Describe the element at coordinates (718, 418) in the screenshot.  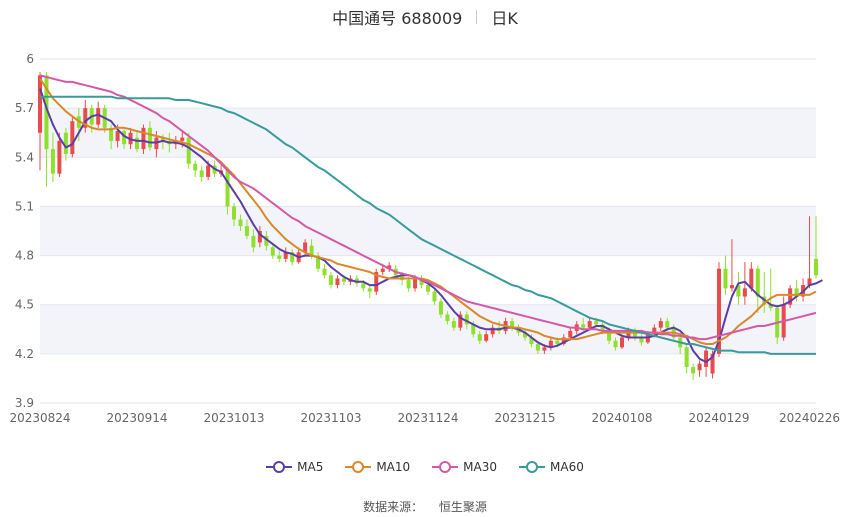
I see `x-tick-label: 20240129` at that location.